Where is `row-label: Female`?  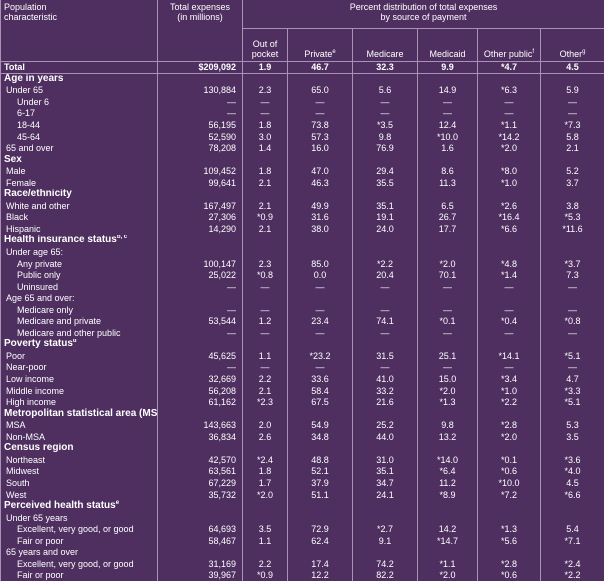
row-label: Female is located at coordinates (79, 183).